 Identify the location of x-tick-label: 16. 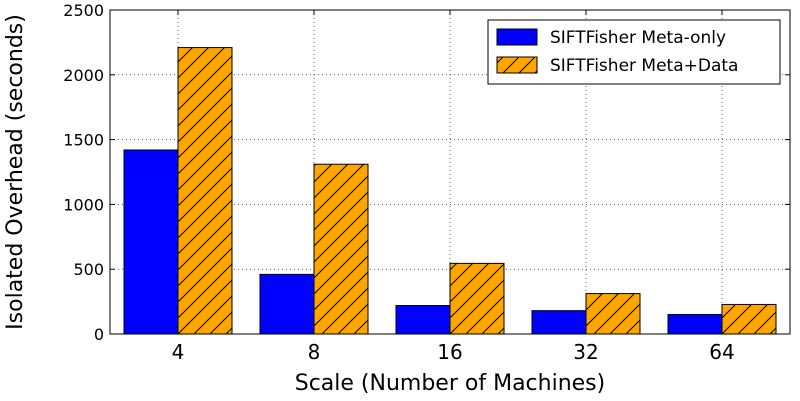
(449, 352).